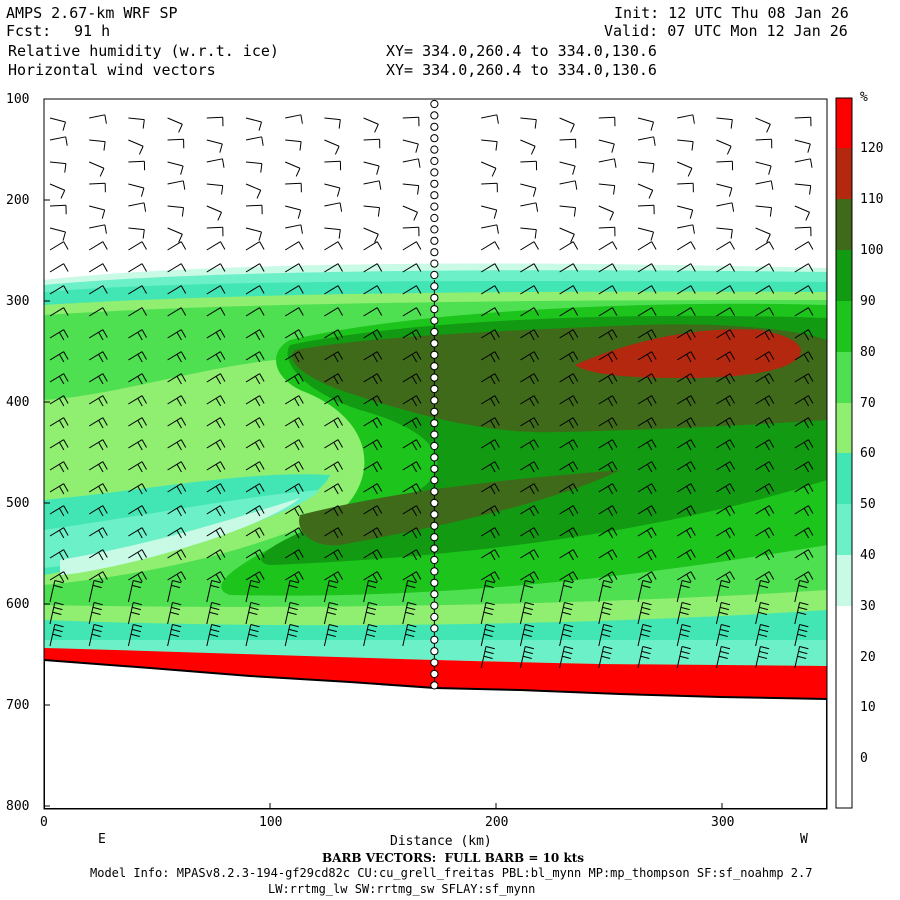 This screenshot has height=900, width=900. Describe the element at coordinates (868, 555) in the screenshot. I see `colorbar-label-40: 40` at that location.